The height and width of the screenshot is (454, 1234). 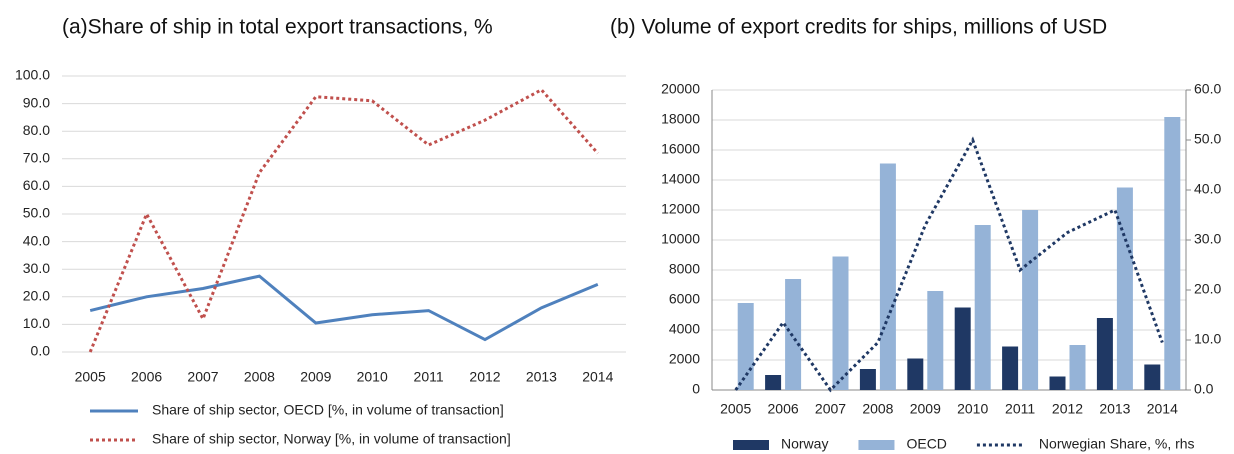 I want to click on y2-tick-label: 20.0, so click(x=1207, y=289).